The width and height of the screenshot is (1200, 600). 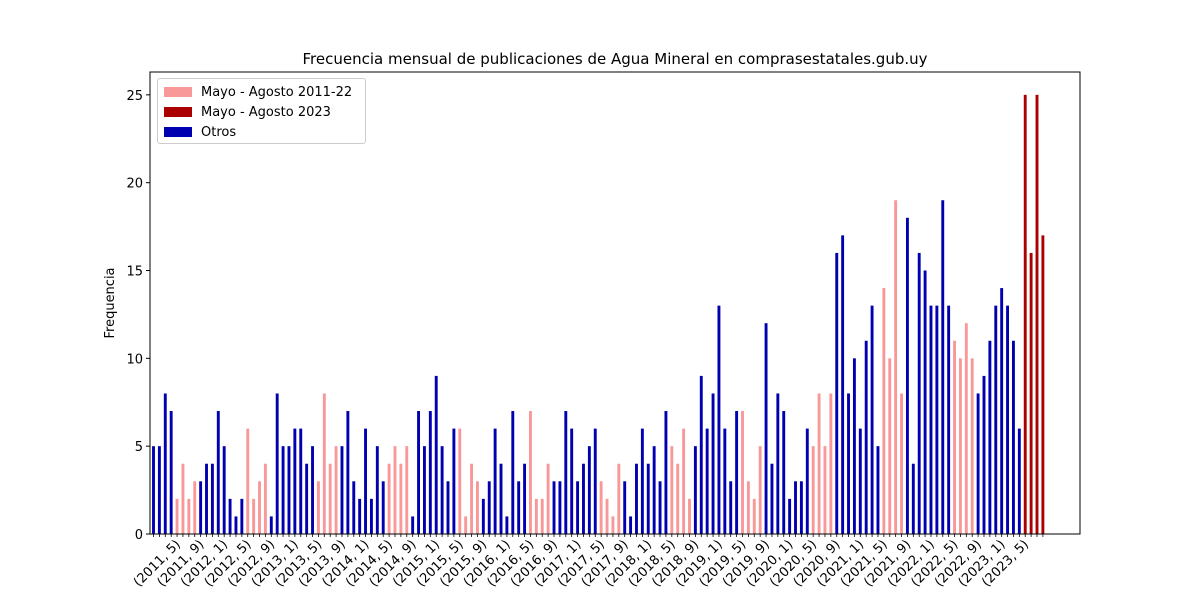 What do you see at coordinates (200, 132) in the screenshot?
I see `legend-item-otros: Otros` at bounding box center [200, 132].